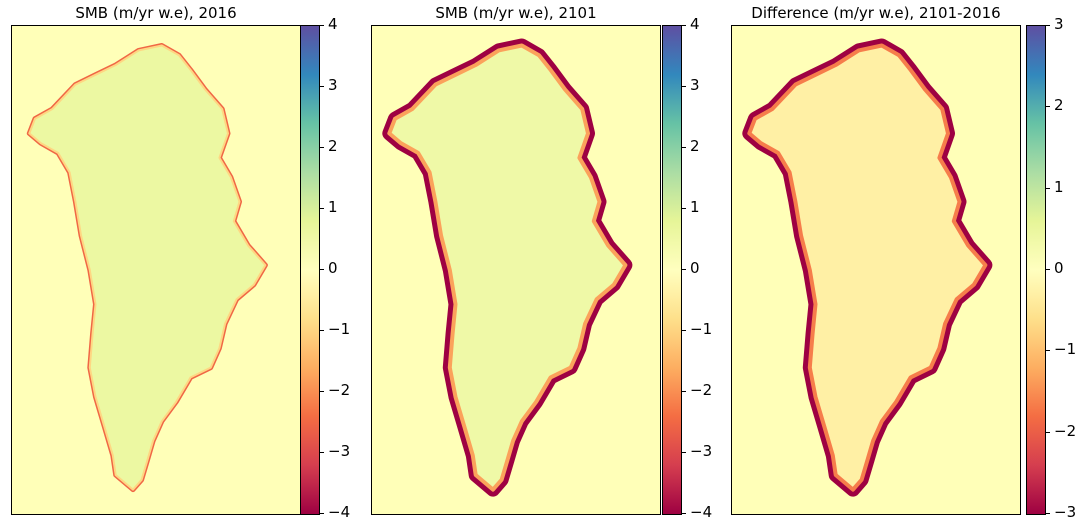 This screenshot has width=1084, height=530. Describe the element at coordinates (1059, 24) in the screenshot. I see `colorbar-tick-label: 3` at that location.